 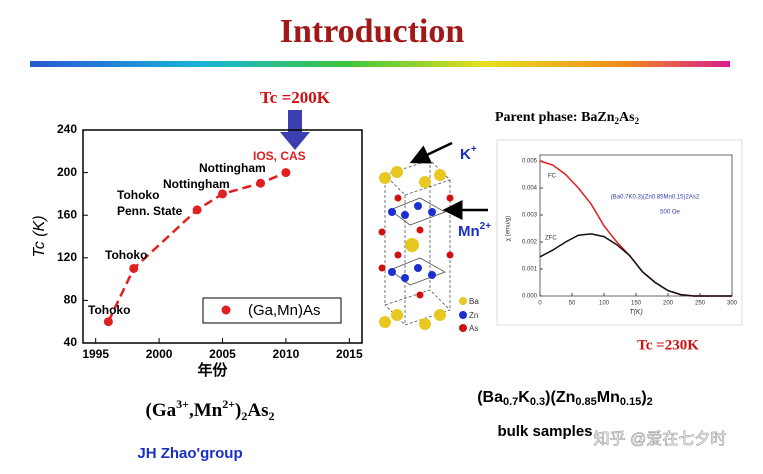 What do you see at coordinates (670, 213) in the screenshot?
I see `annotation: 500 Oe` at bounding box center [670, 213].